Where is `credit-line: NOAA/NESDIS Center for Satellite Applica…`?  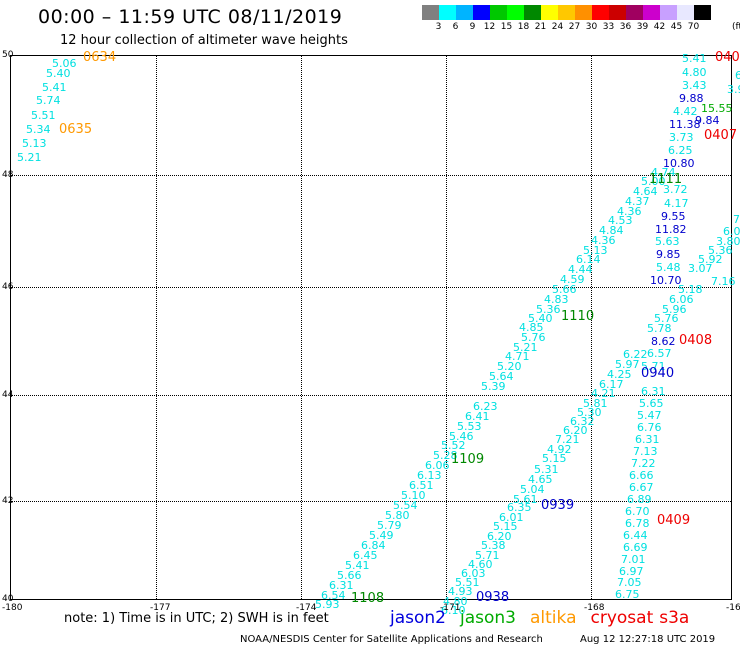
credit-line: NOAA/NESDIS Center for Satellite Applica… is located at coordinates (391, 639).